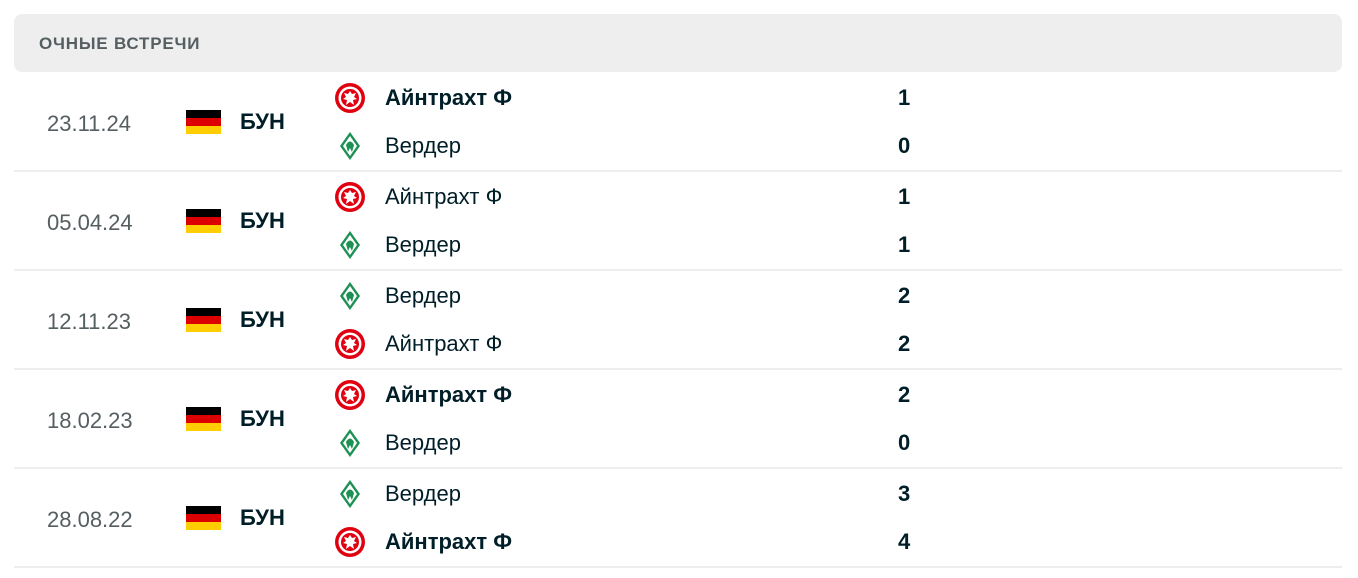  Describe the element at coordinates (904, 343) in the screenshot. I see `away-score: 2` at that location.